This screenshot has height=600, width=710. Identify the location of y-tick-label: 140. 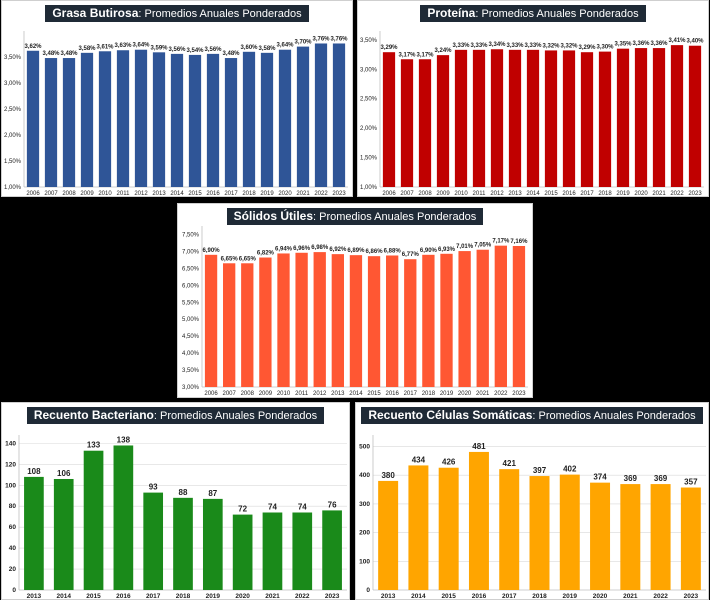
(10, 443).